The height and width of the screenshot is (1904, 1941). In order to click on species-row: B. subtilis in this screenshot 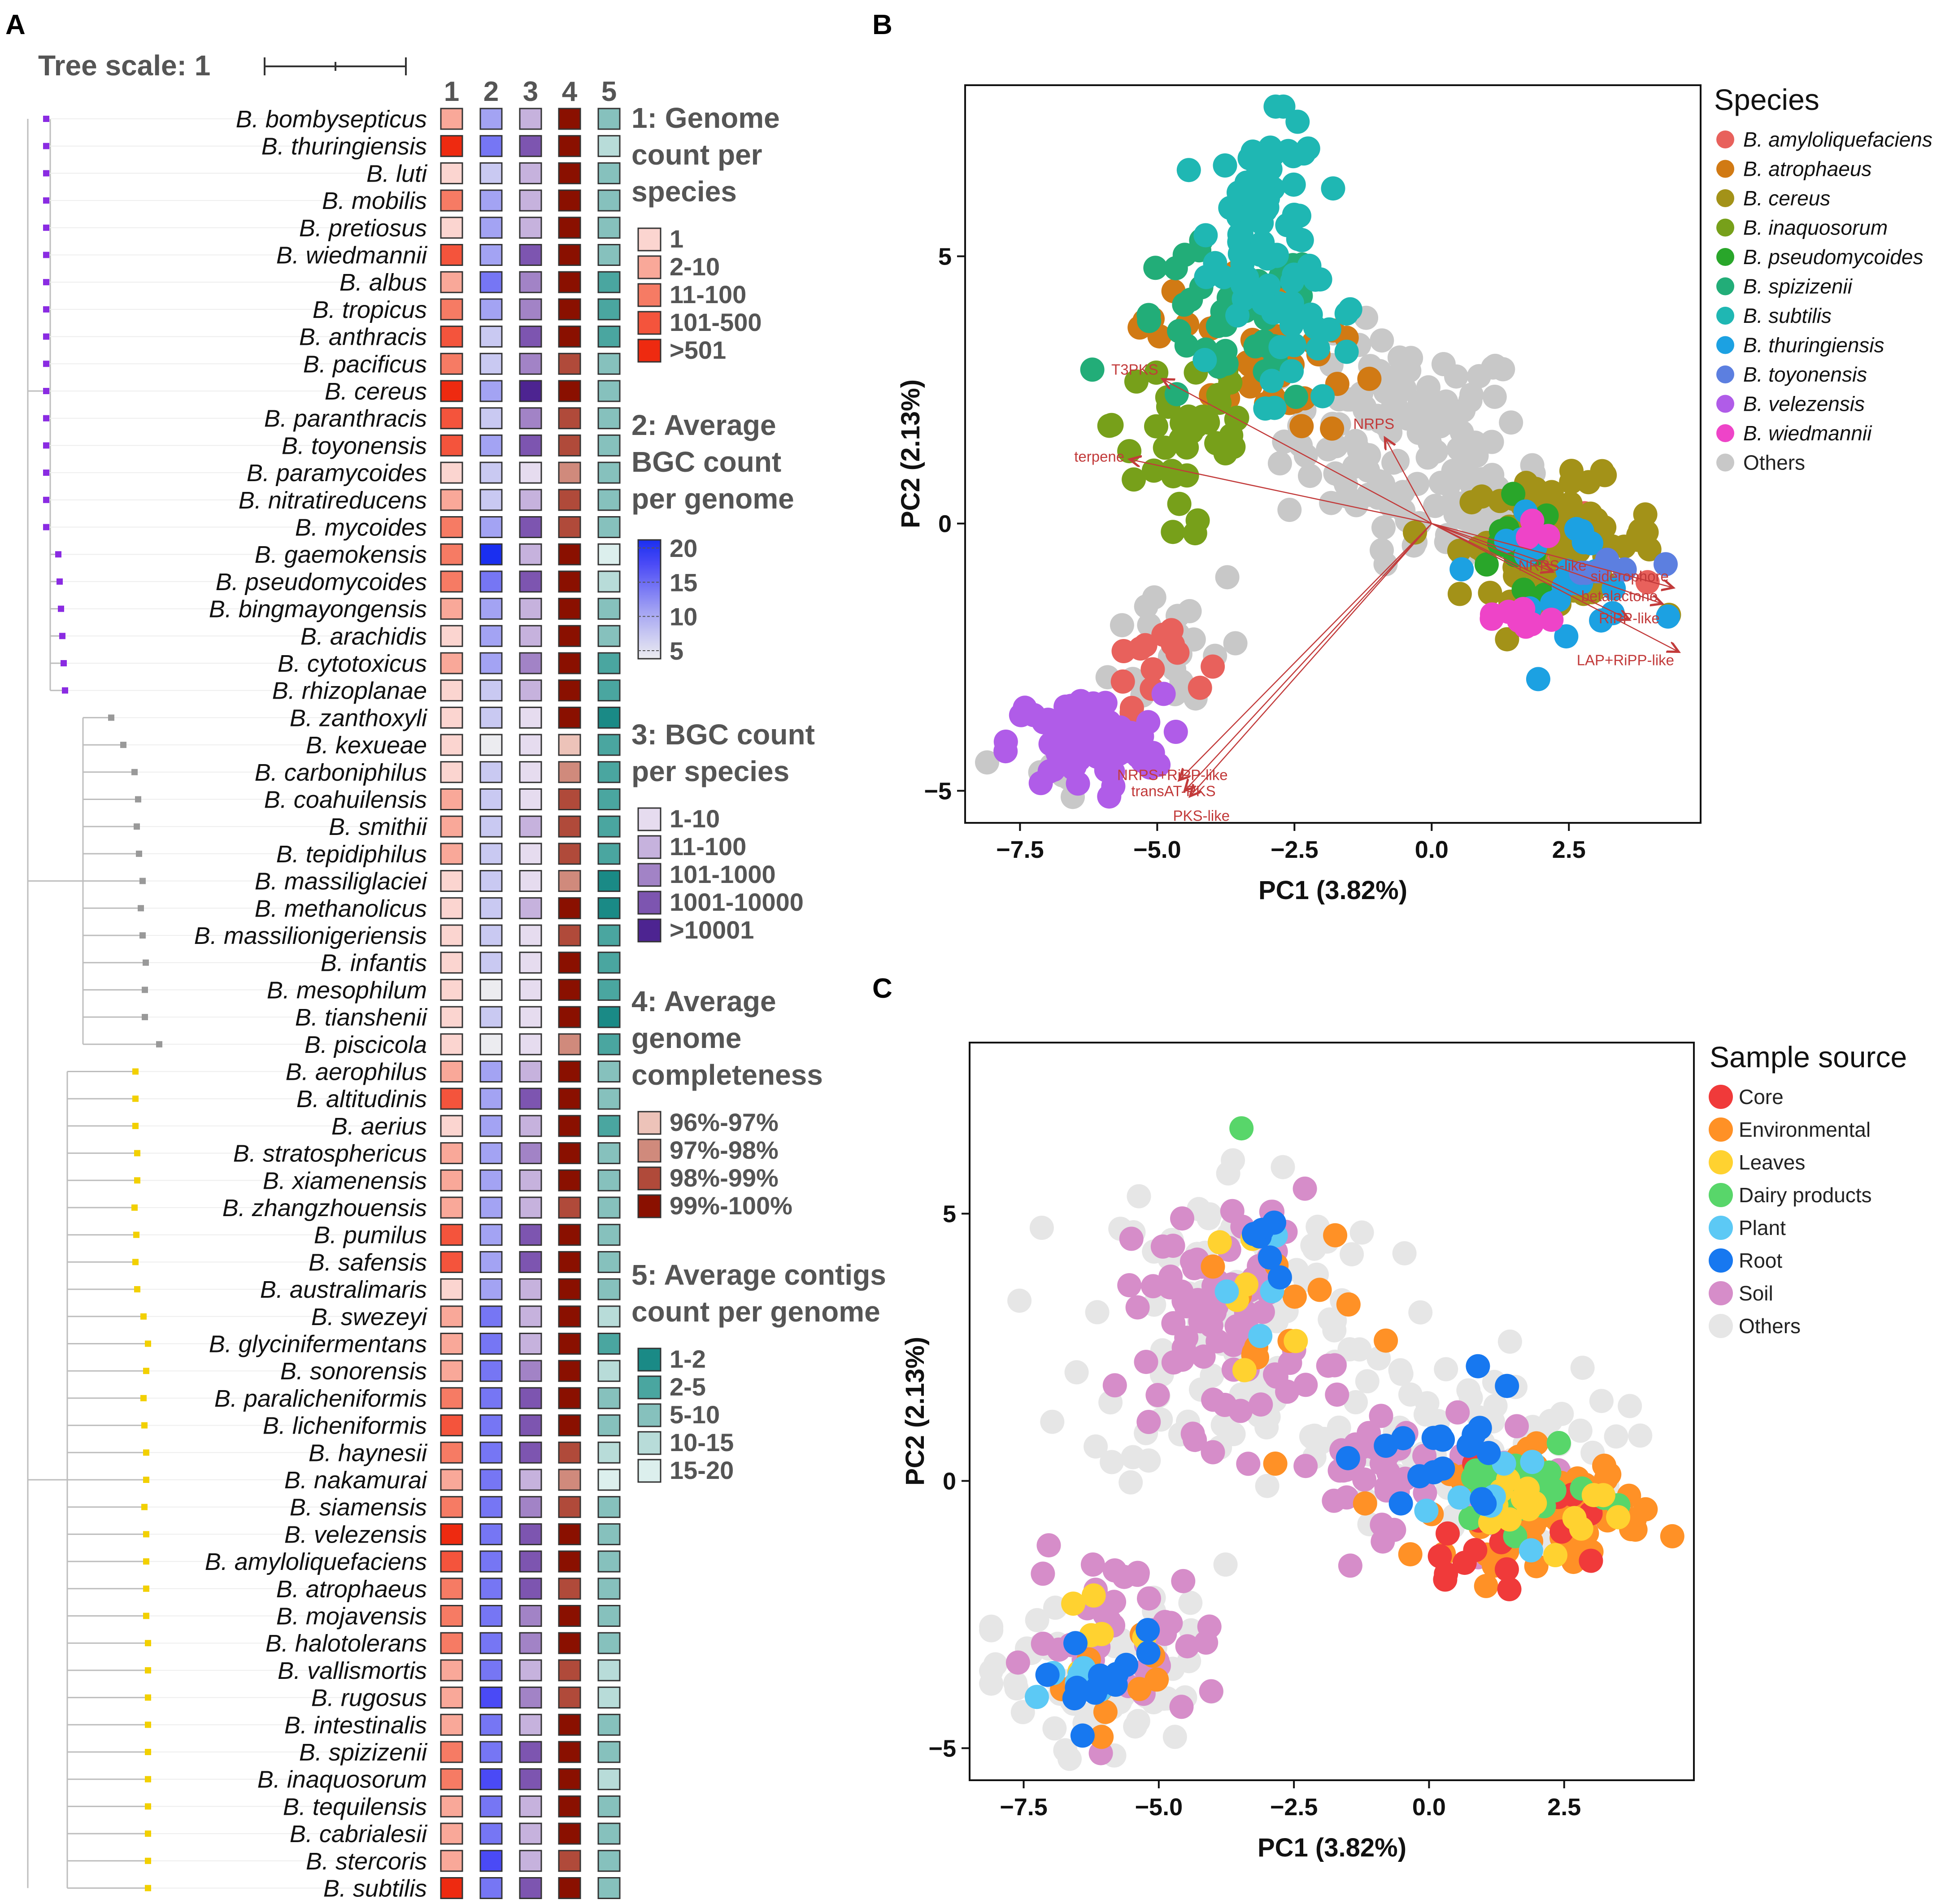, I will do `click(383, 1889)`.